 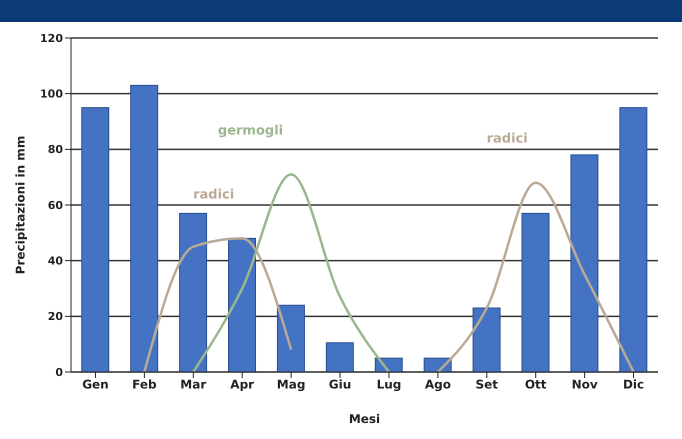 What do you see at coordinates (535, 385) in the screenshot?
I see `x-tick-label: Ott` at bounding box center [535, 385].